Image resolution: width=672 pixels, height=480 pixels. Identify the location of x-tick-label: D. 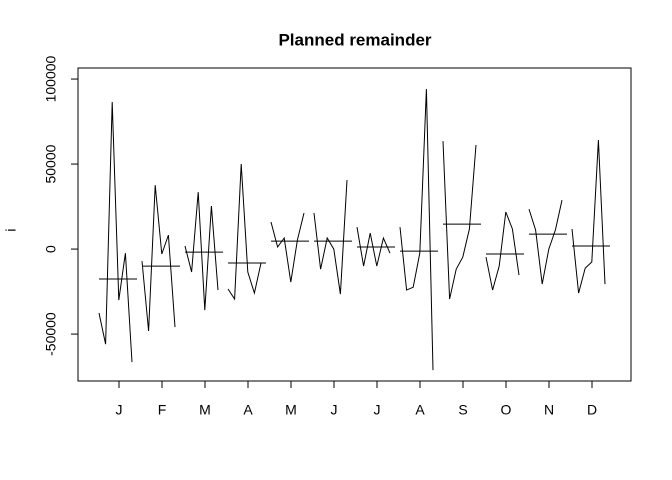
(592, 410).